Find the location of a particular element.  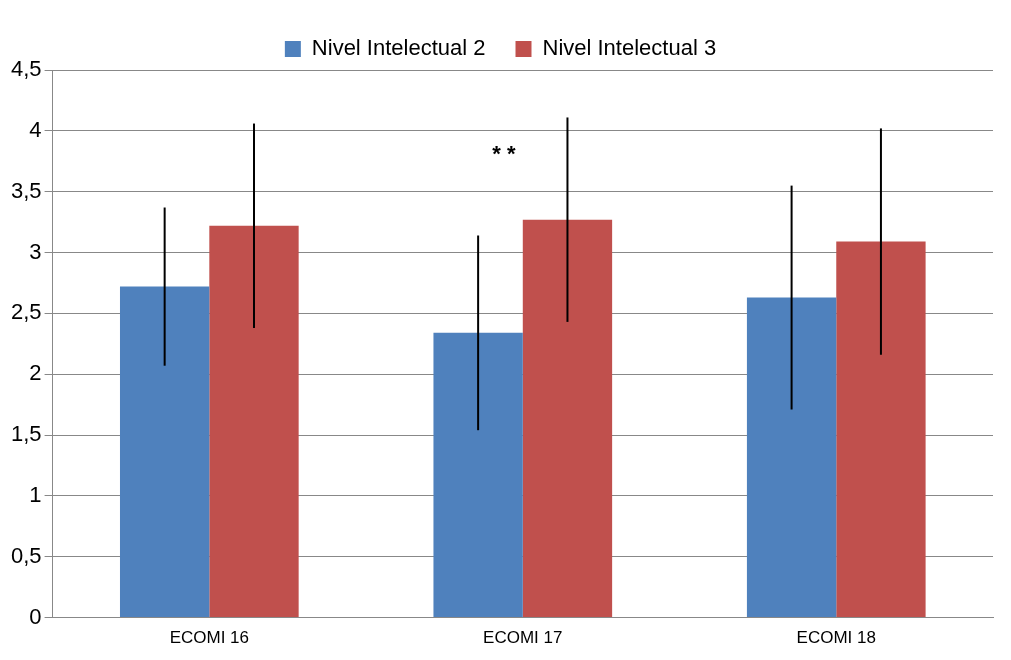

y-tick-label: 1,5 is located at coordinates (26, 434).